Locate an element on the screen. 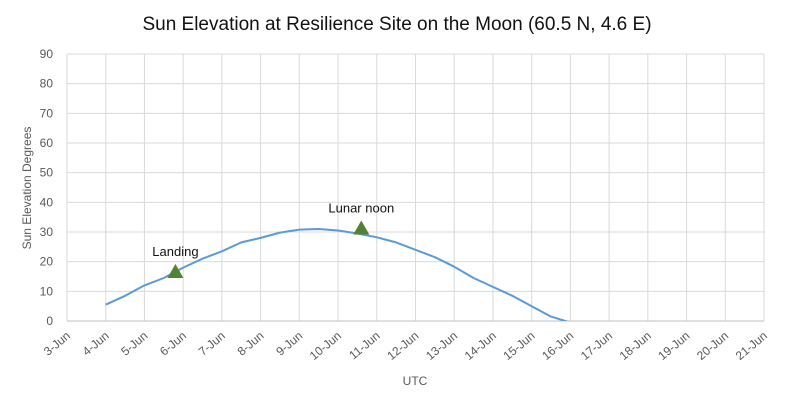 This screenshot has height=405, width=793. x-tick-label: 11-Jun is located at coordinates (364, 346).